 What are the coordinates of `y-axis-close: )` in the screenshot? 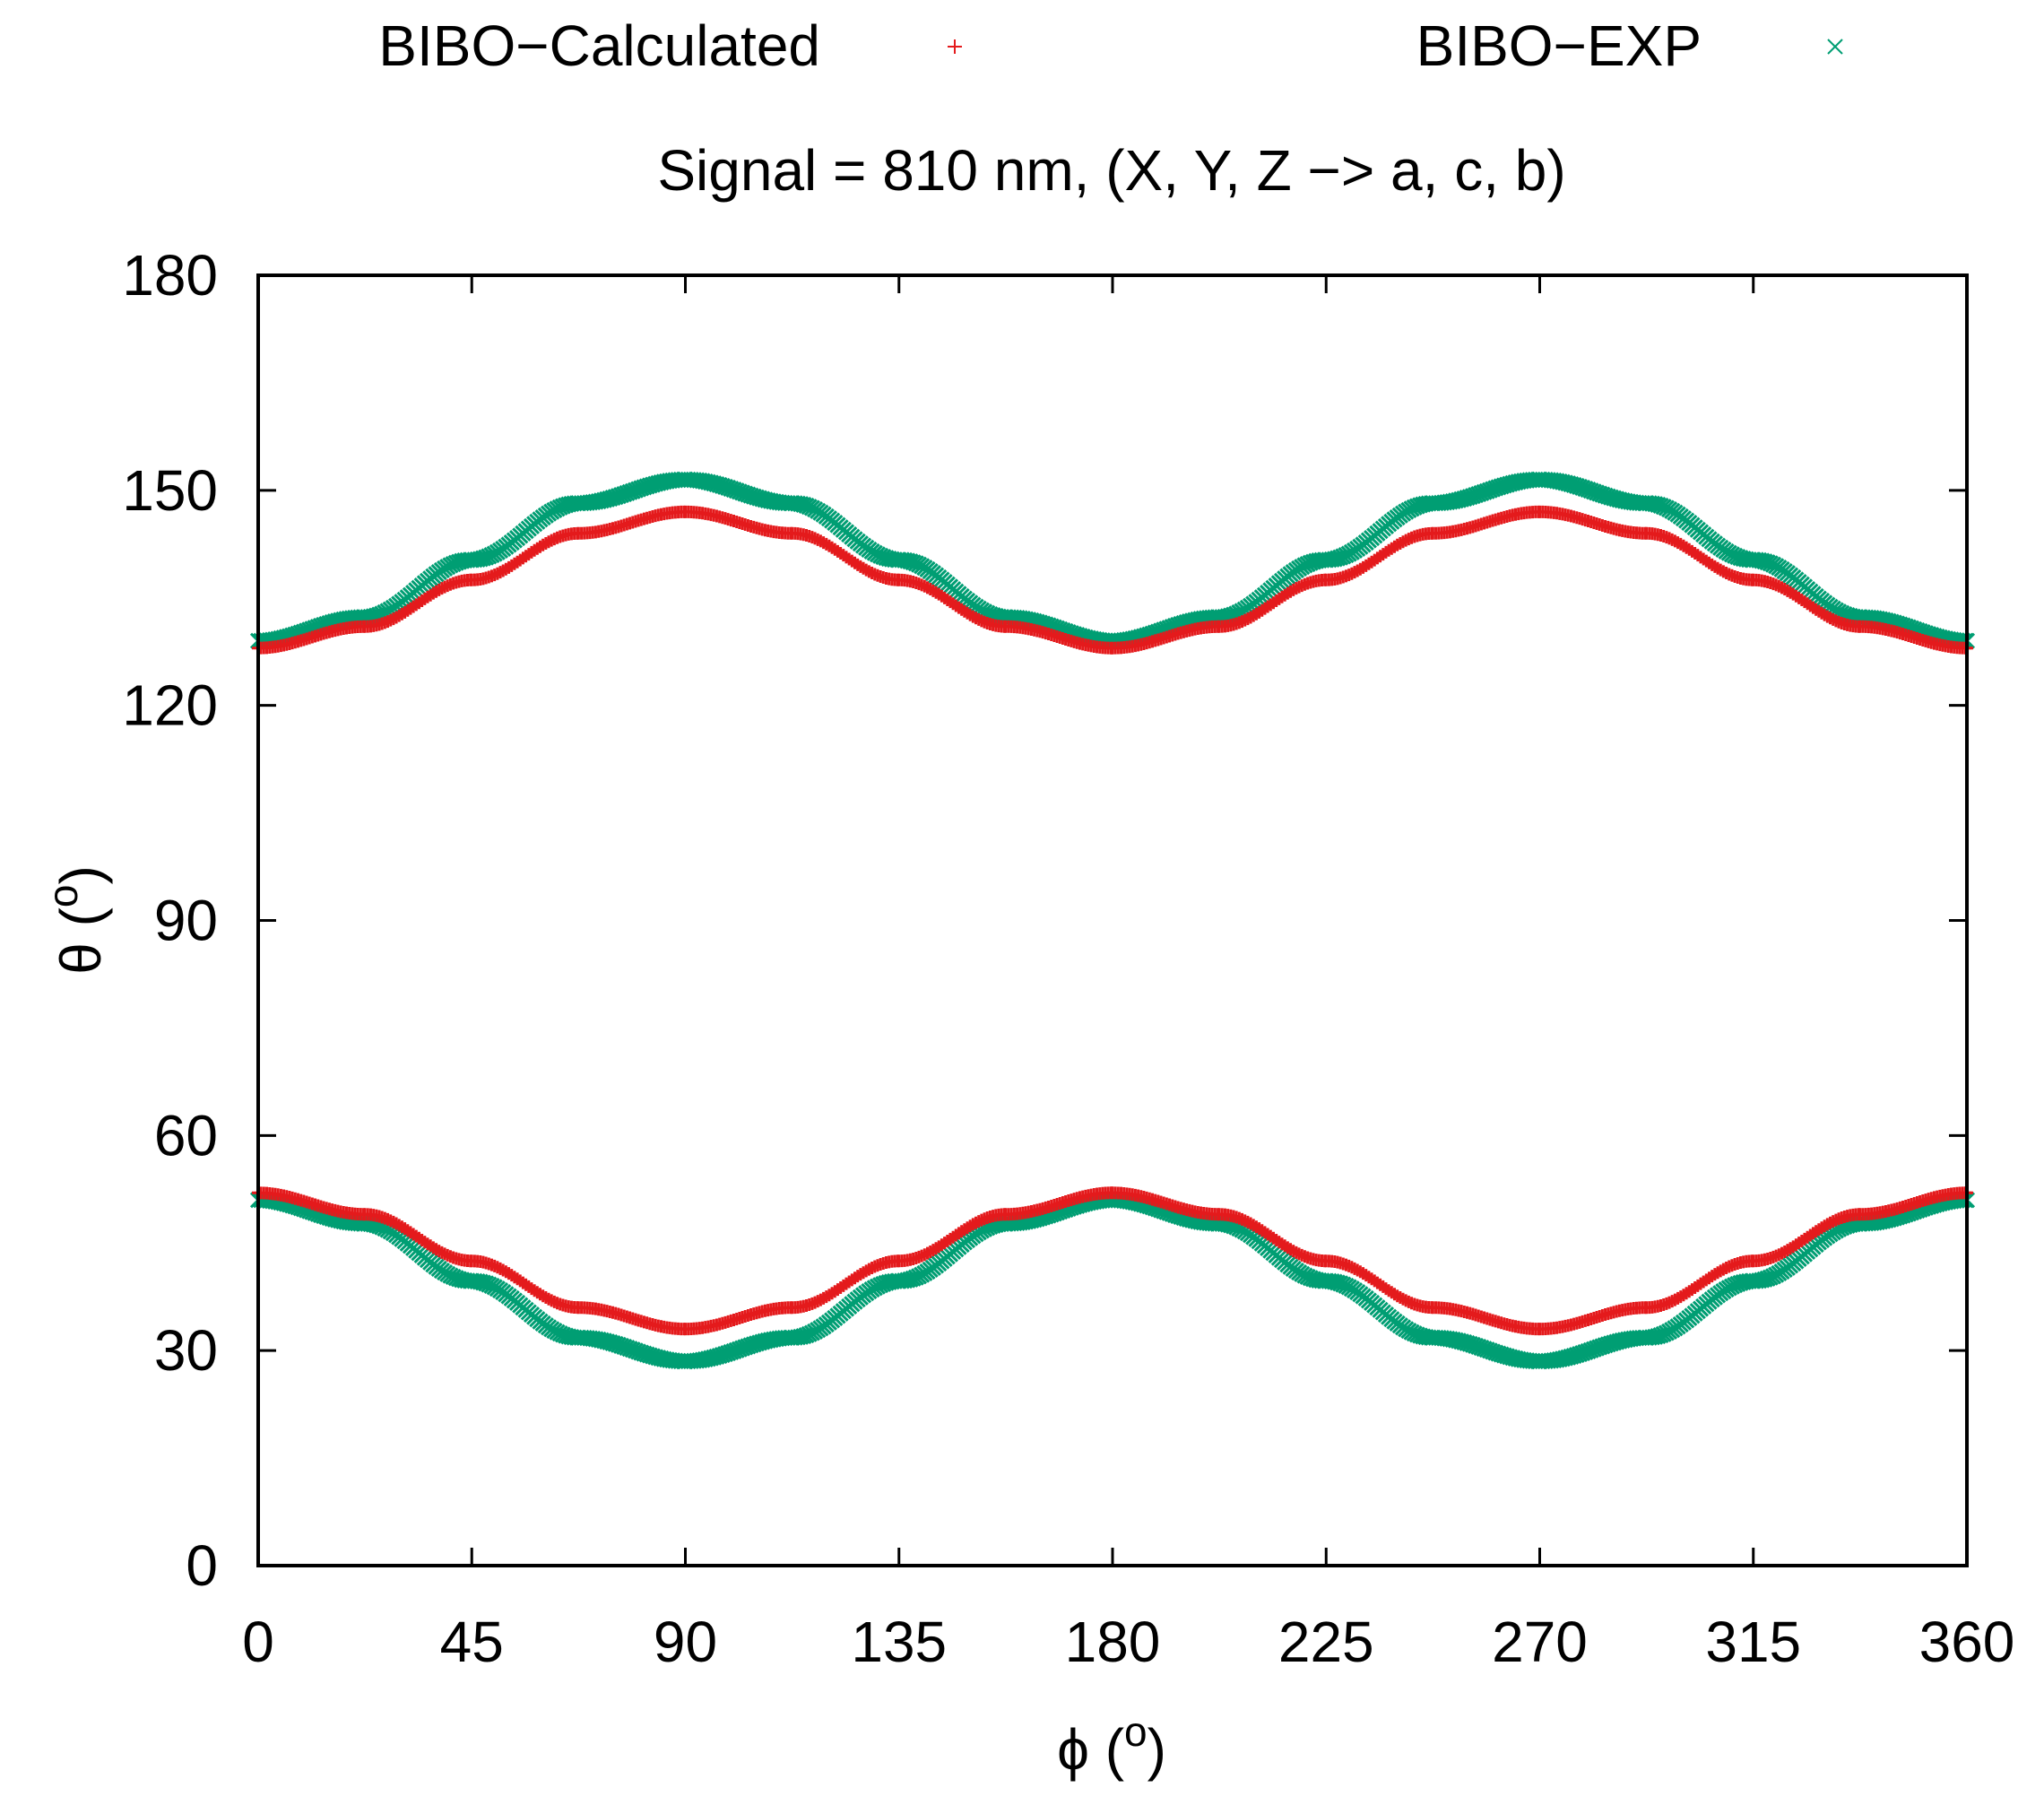 It's located at (80, 874).